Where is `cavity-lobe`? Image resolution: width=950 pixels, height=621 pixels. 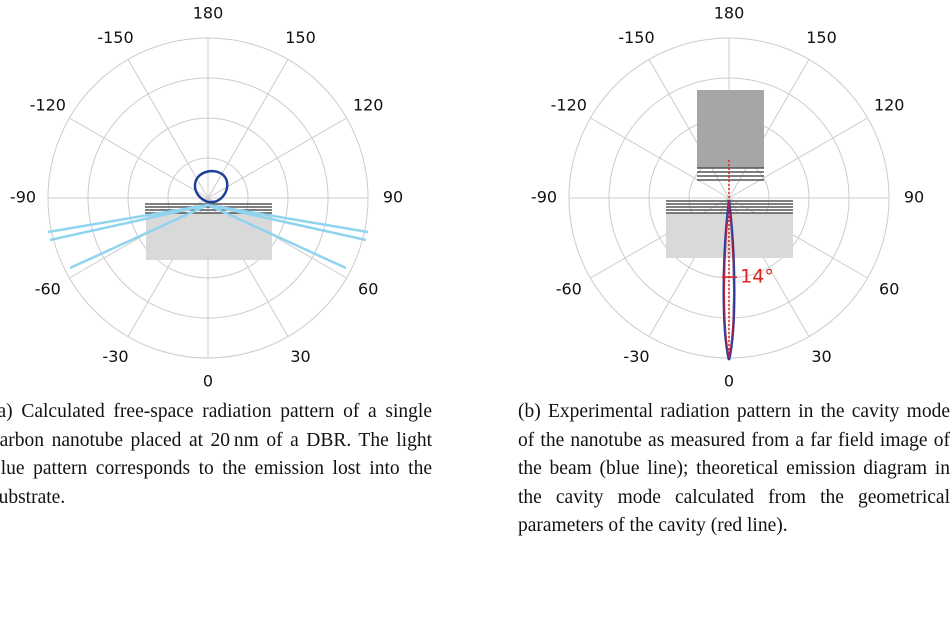 cavity-lobe is located at coordinates (729, 280).